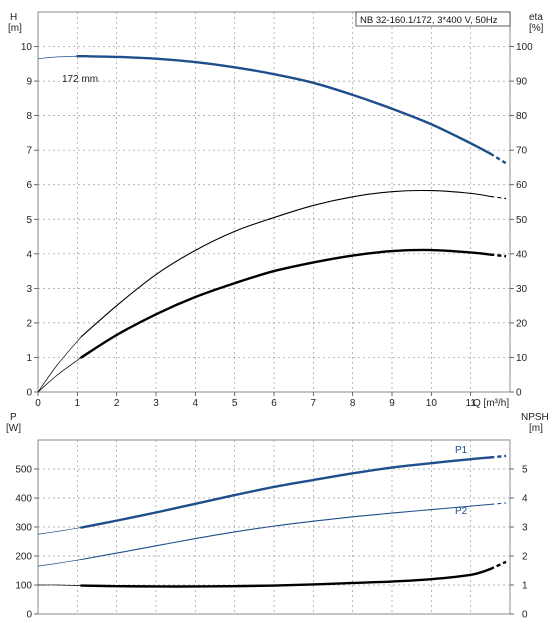  I want to click on p-axis-unit: [W], so click(13, 428).